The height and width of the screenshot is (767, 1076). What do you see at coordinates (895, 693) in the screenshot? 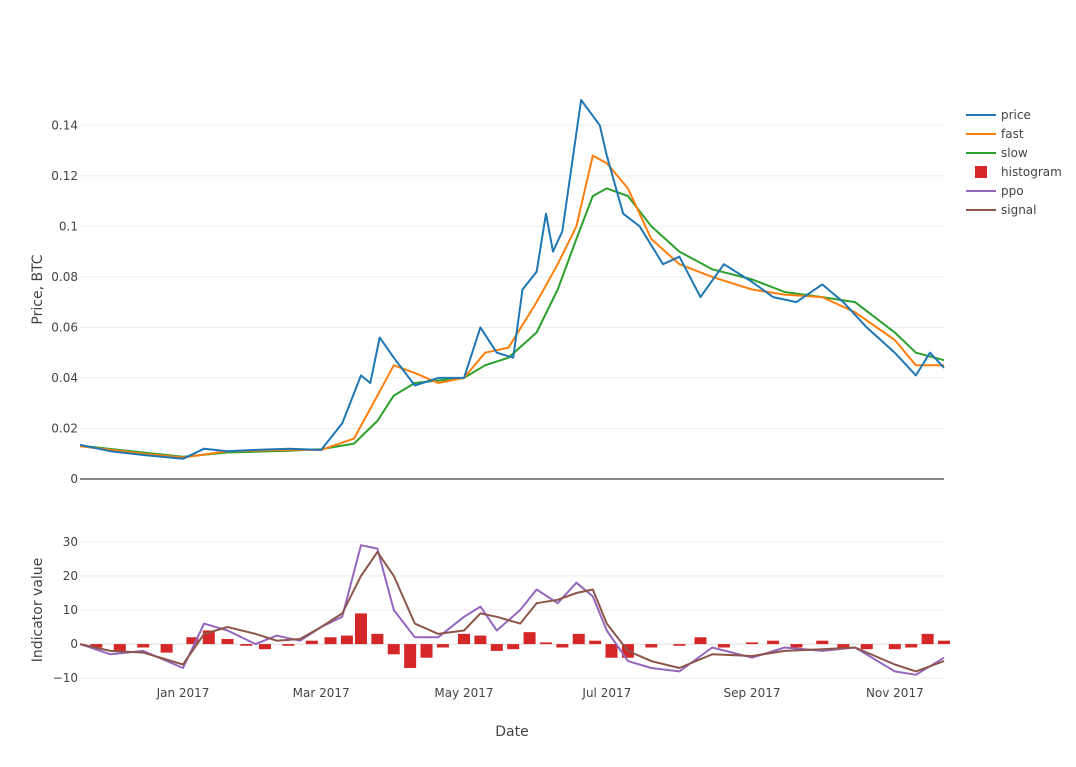
I see `x-tick-label: Nov 2017` at bounding box center [895, 693].